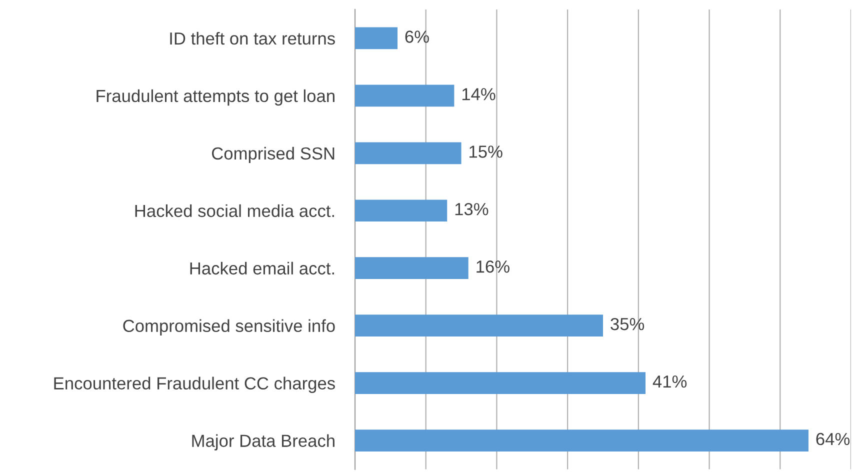 Image resolution: width=860 pixels, height=474 pixels. Describe the element at coordinates (252, 38) in the screenshot. I see `y-tick-label: ID theft on tax returns` at that location.